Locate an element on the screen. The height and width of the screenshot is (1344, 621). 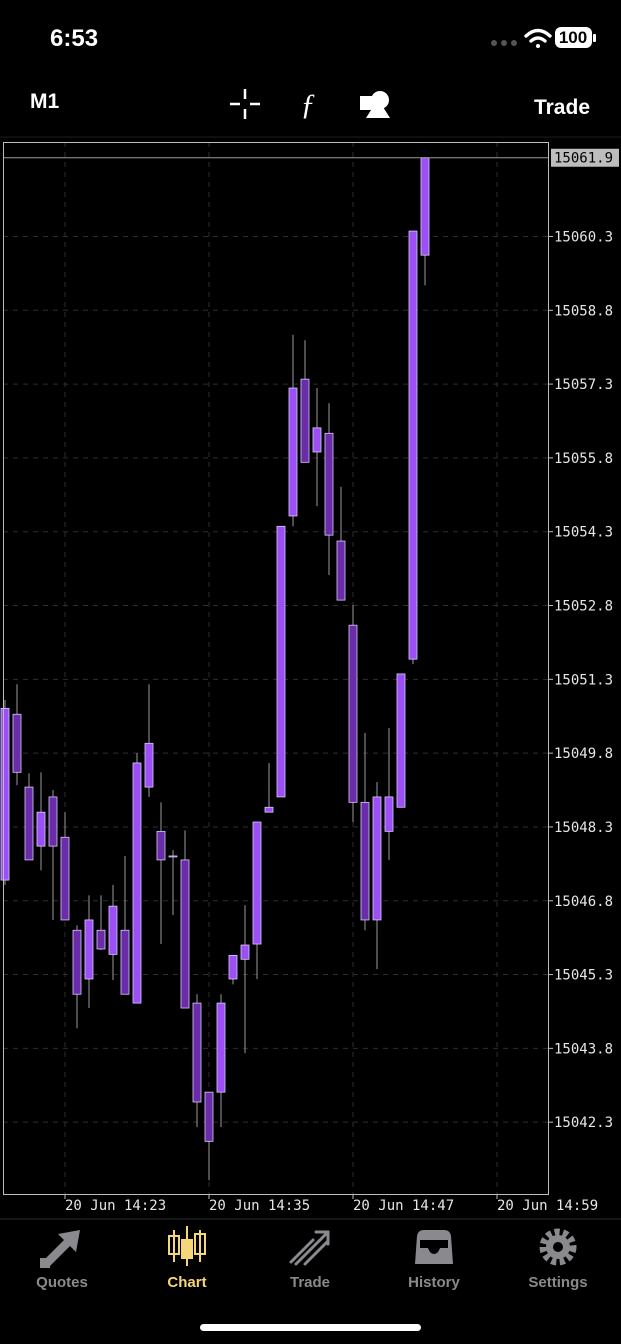
y-tick-label: 15046.8 is located at coordinates (583, 902).